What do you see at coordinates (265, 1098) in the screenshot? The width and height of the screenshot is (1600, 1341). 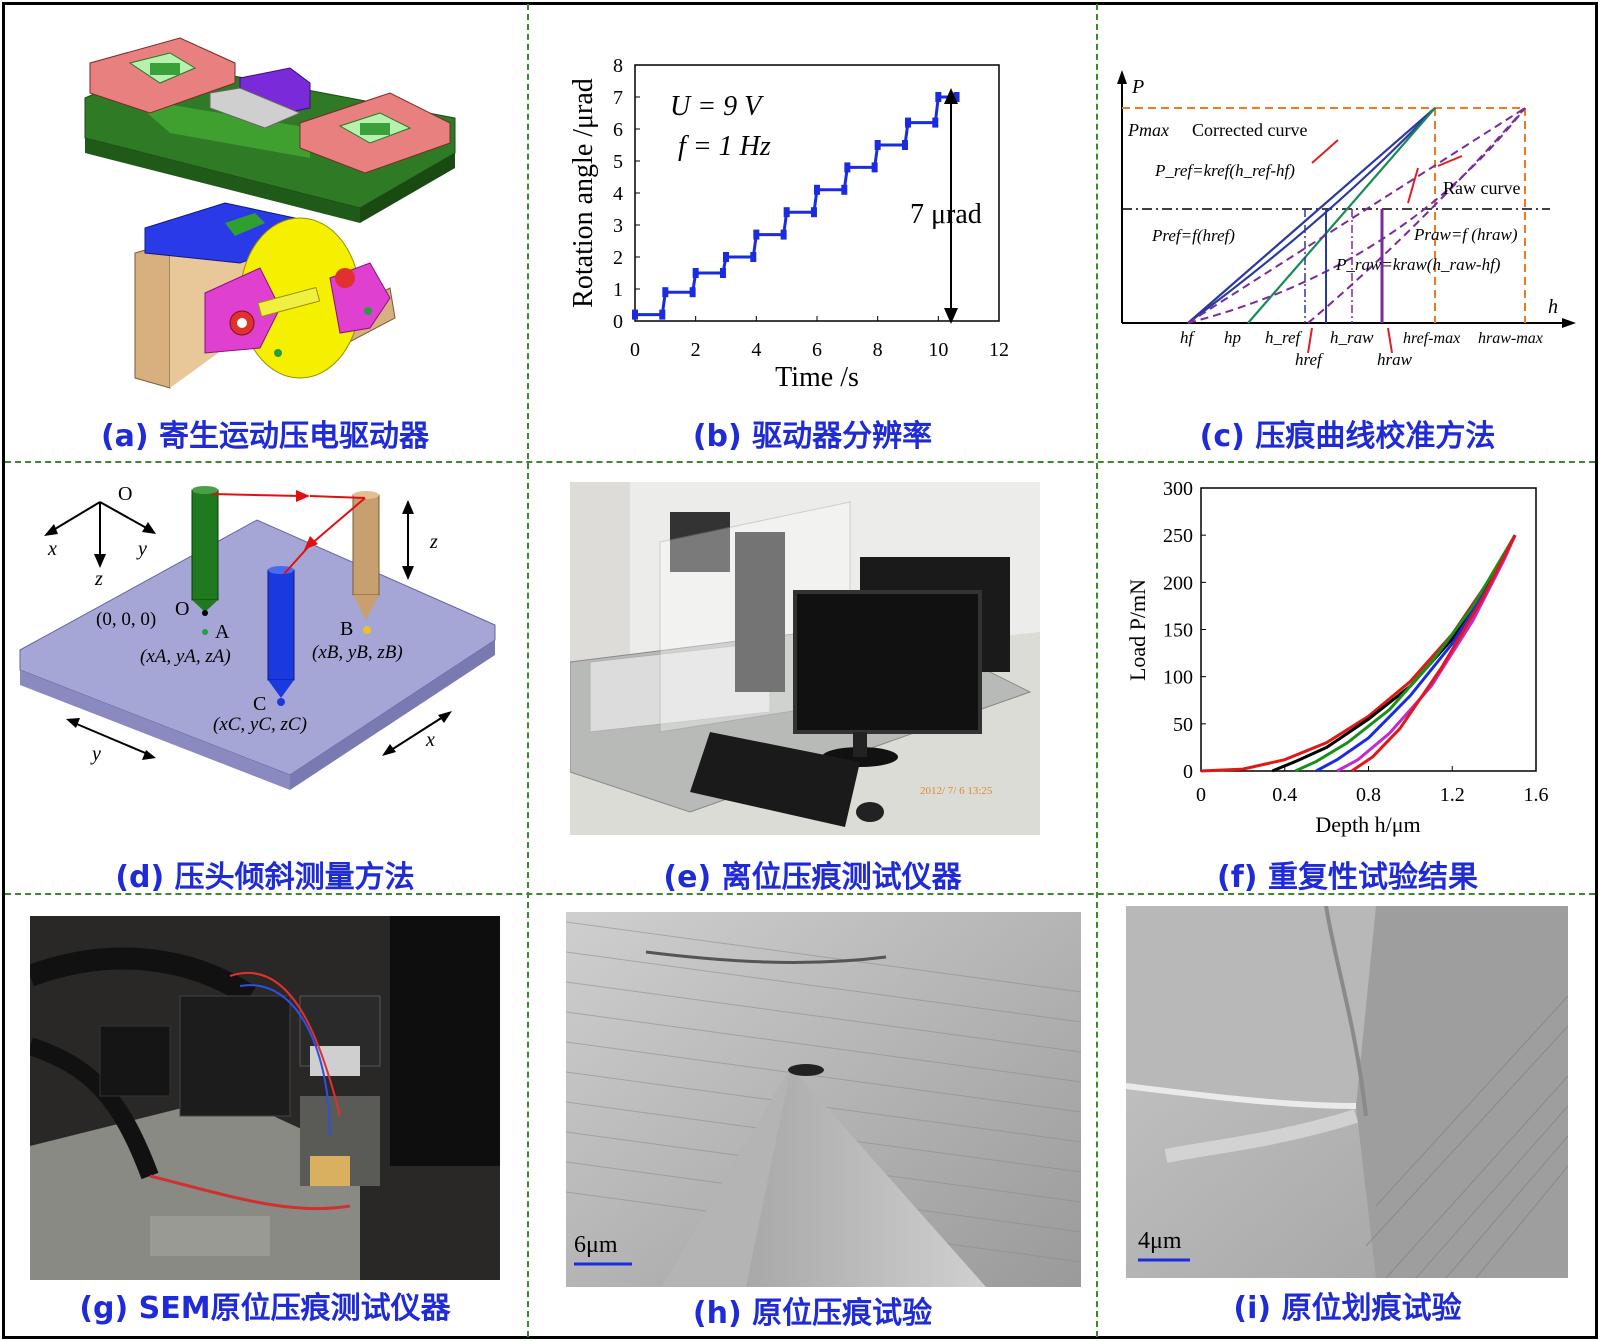 I see `sem-insitu-instrument-photo` at bounding box center [265, 1098].